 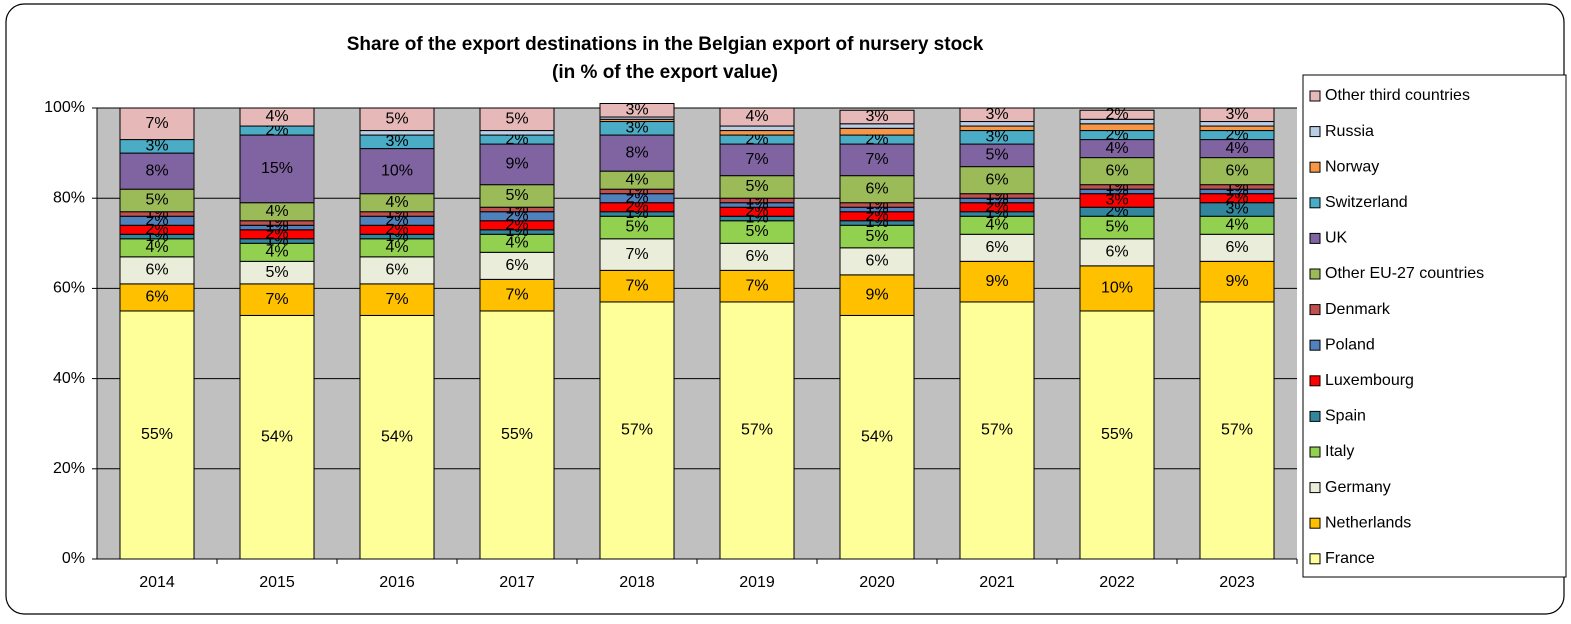 What do you see at coordinates (1404, 273) in the screenshot?
I see `legend-label: Other EU-27 countries` at bounding box center [1404, 273].